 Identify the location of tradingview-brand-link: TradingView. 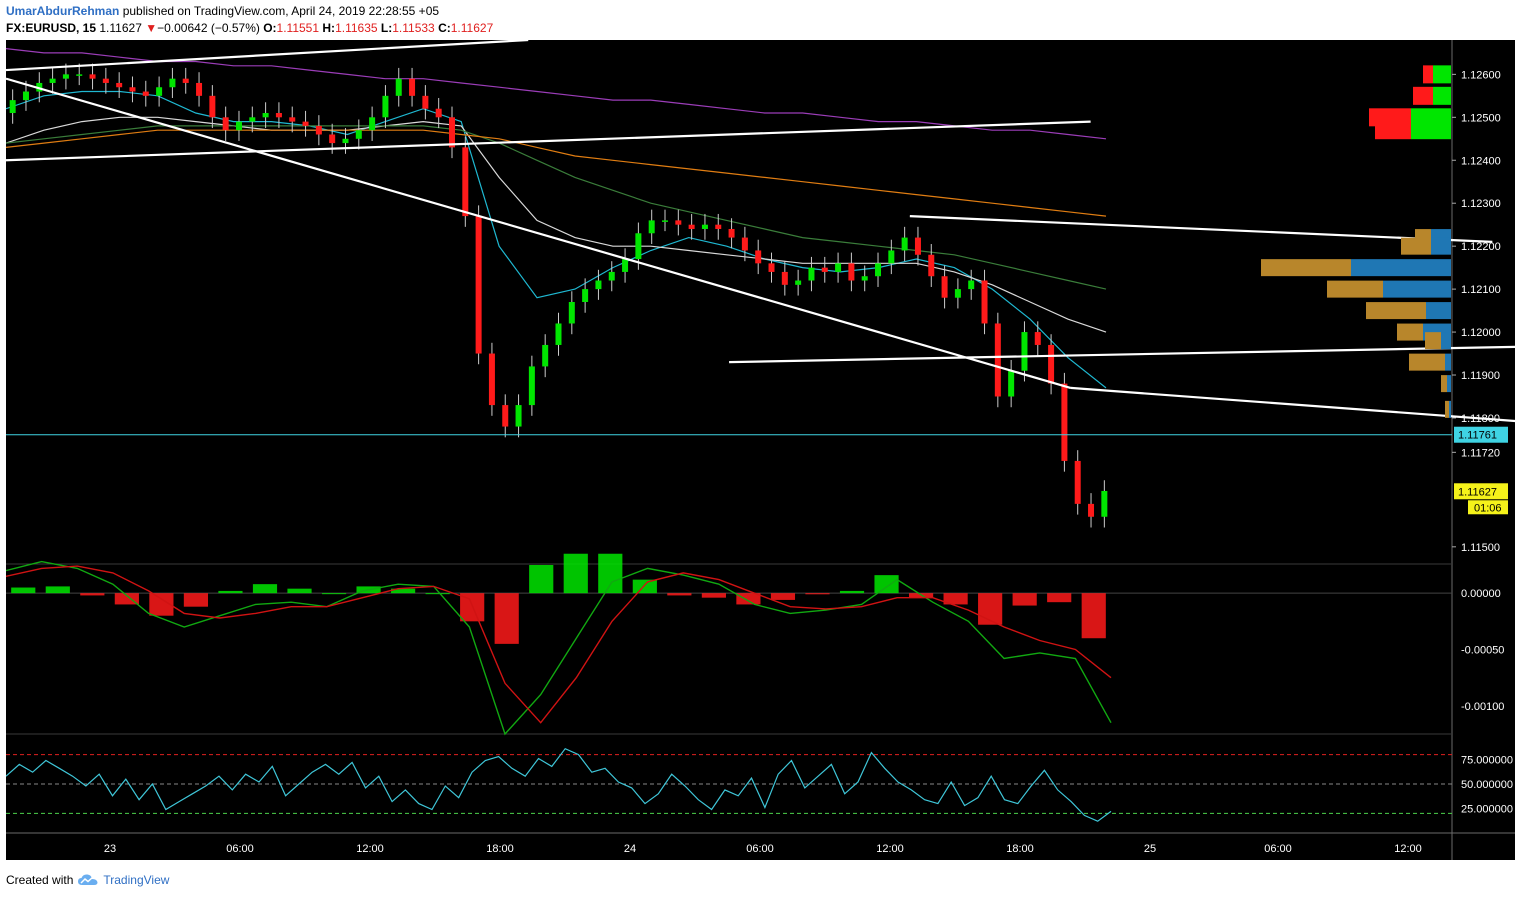
(136, 880).